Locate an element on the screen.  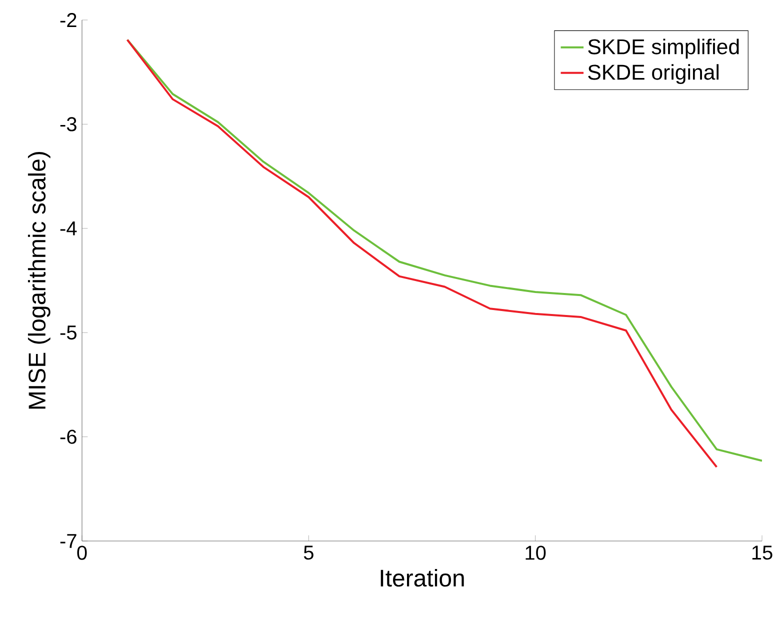
legend-label: SKDE original is located at coordinates (653, 74).